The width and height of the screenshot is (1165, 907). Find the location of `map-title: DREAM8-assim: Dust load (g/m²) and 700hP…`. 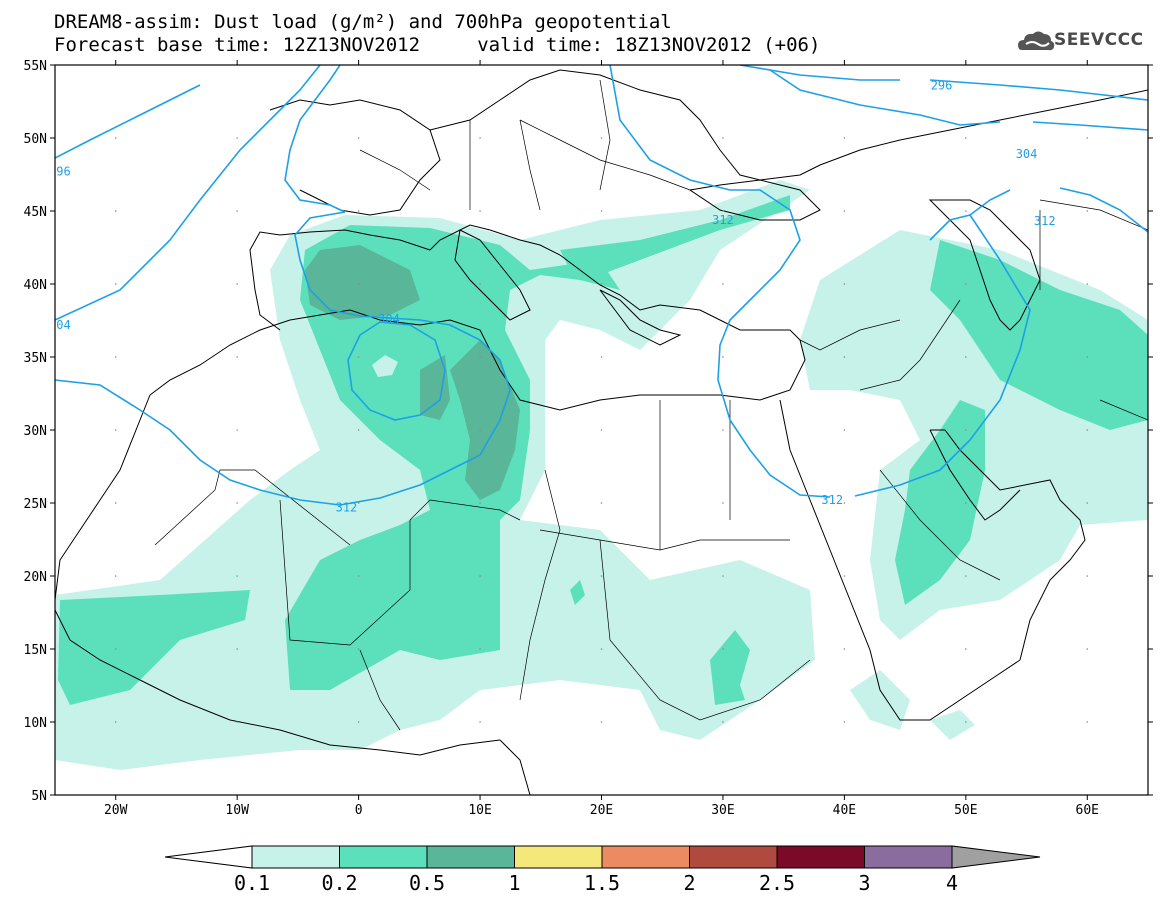

map-title: DREAM8-assim: Dust load (g/m²) and 700hP… is located at coordinates (363, 22).